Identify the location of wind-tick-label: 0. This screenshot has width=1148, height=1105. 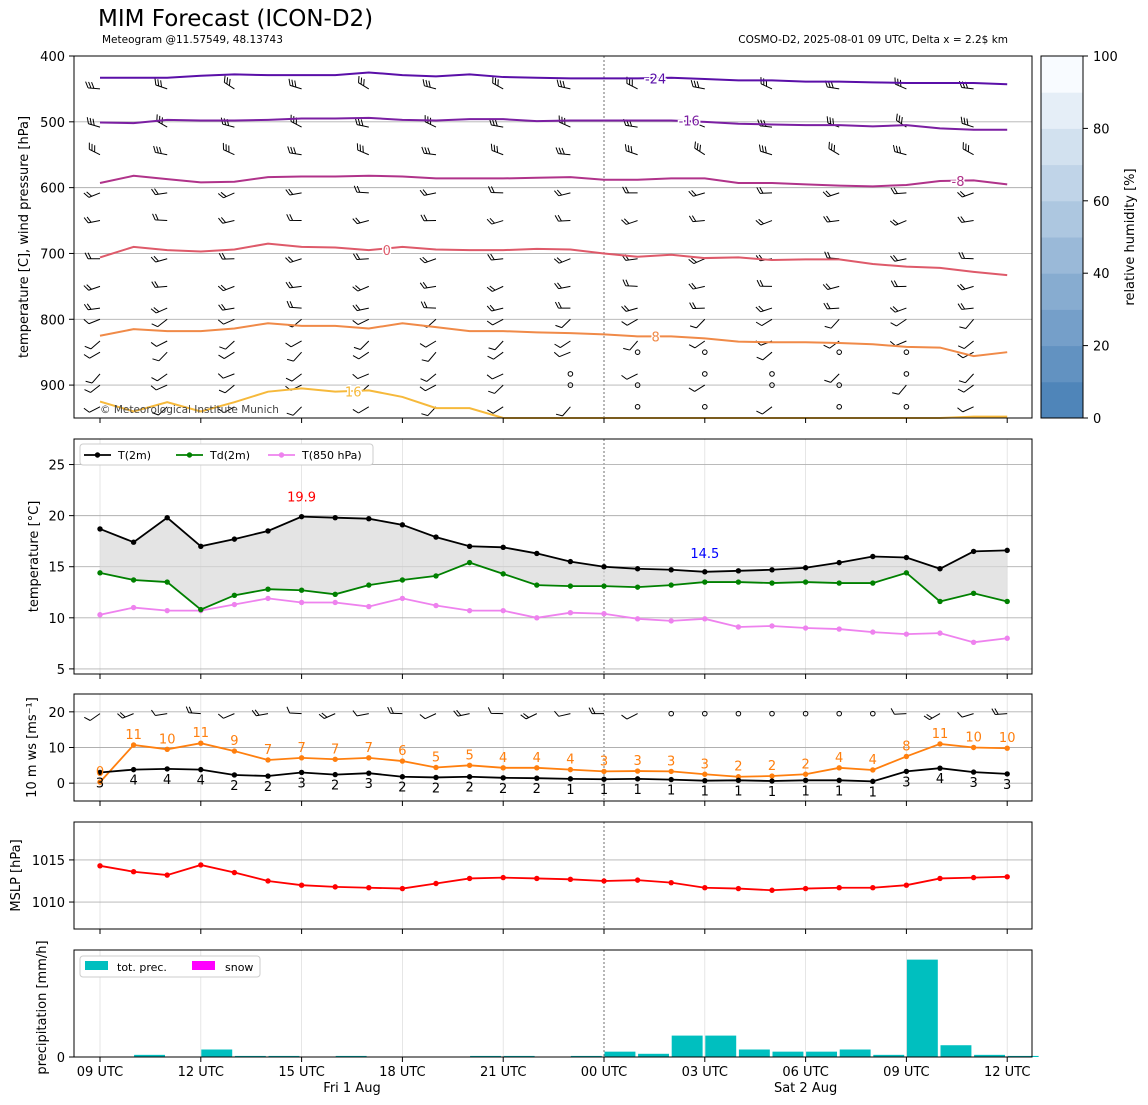
(61, 784).